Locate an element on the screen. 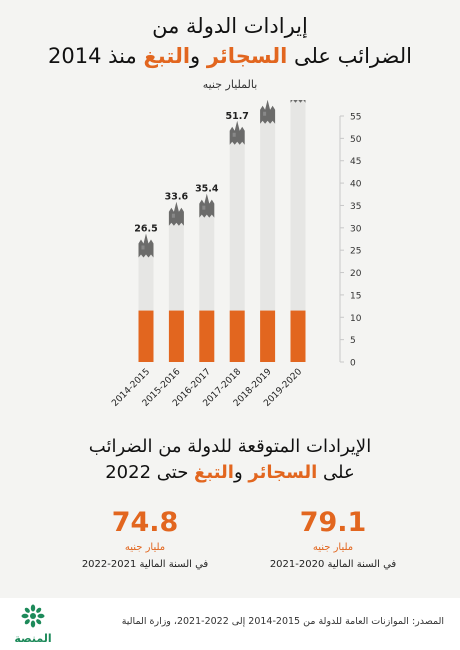 This screenshot has width=460, height=650. projection-title-line1: الإيرادات المتوقعة للدولة من الضرائب is located at coordinates (230, 446).